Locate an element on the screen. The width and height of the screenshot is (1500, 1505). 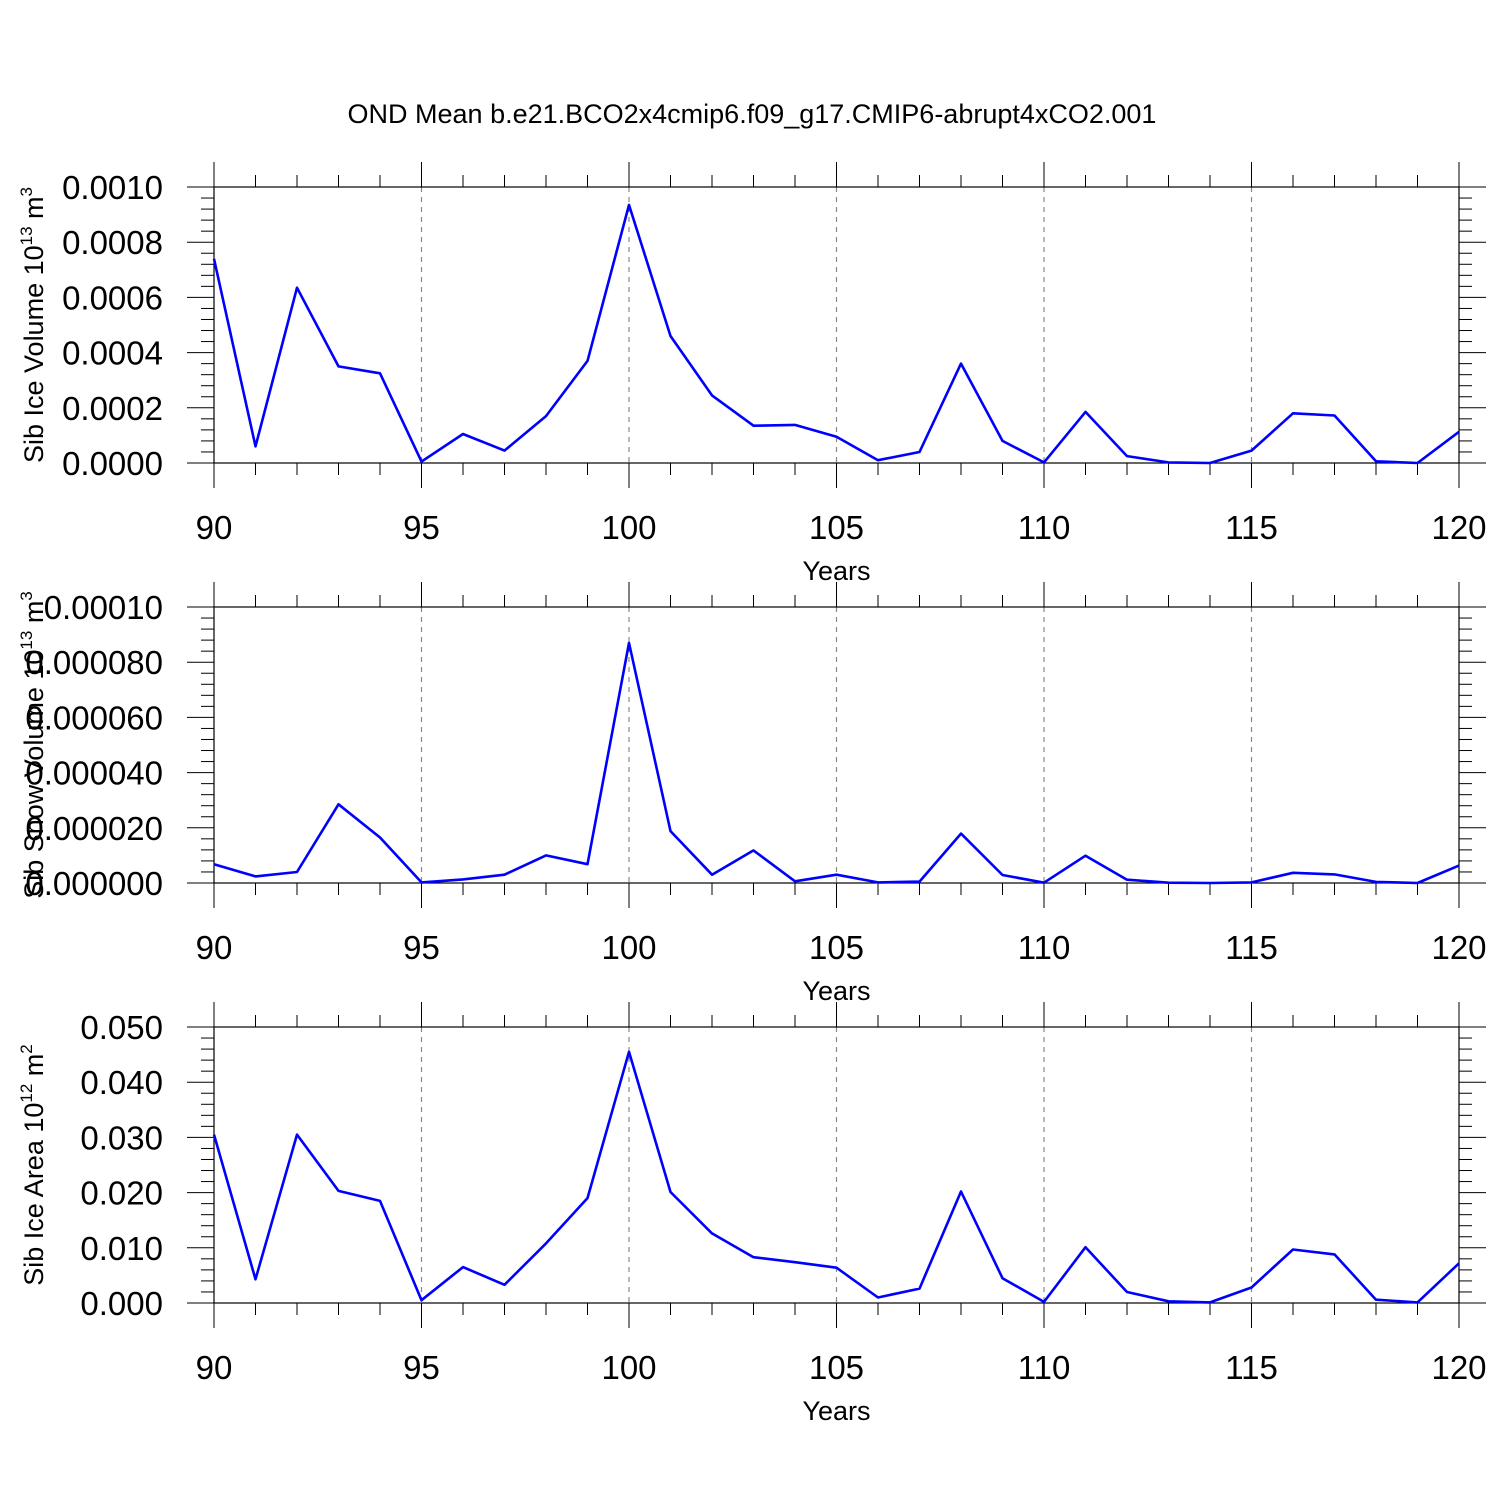
y-tick-label: 0.0000 is located at coordinates (112, 463).